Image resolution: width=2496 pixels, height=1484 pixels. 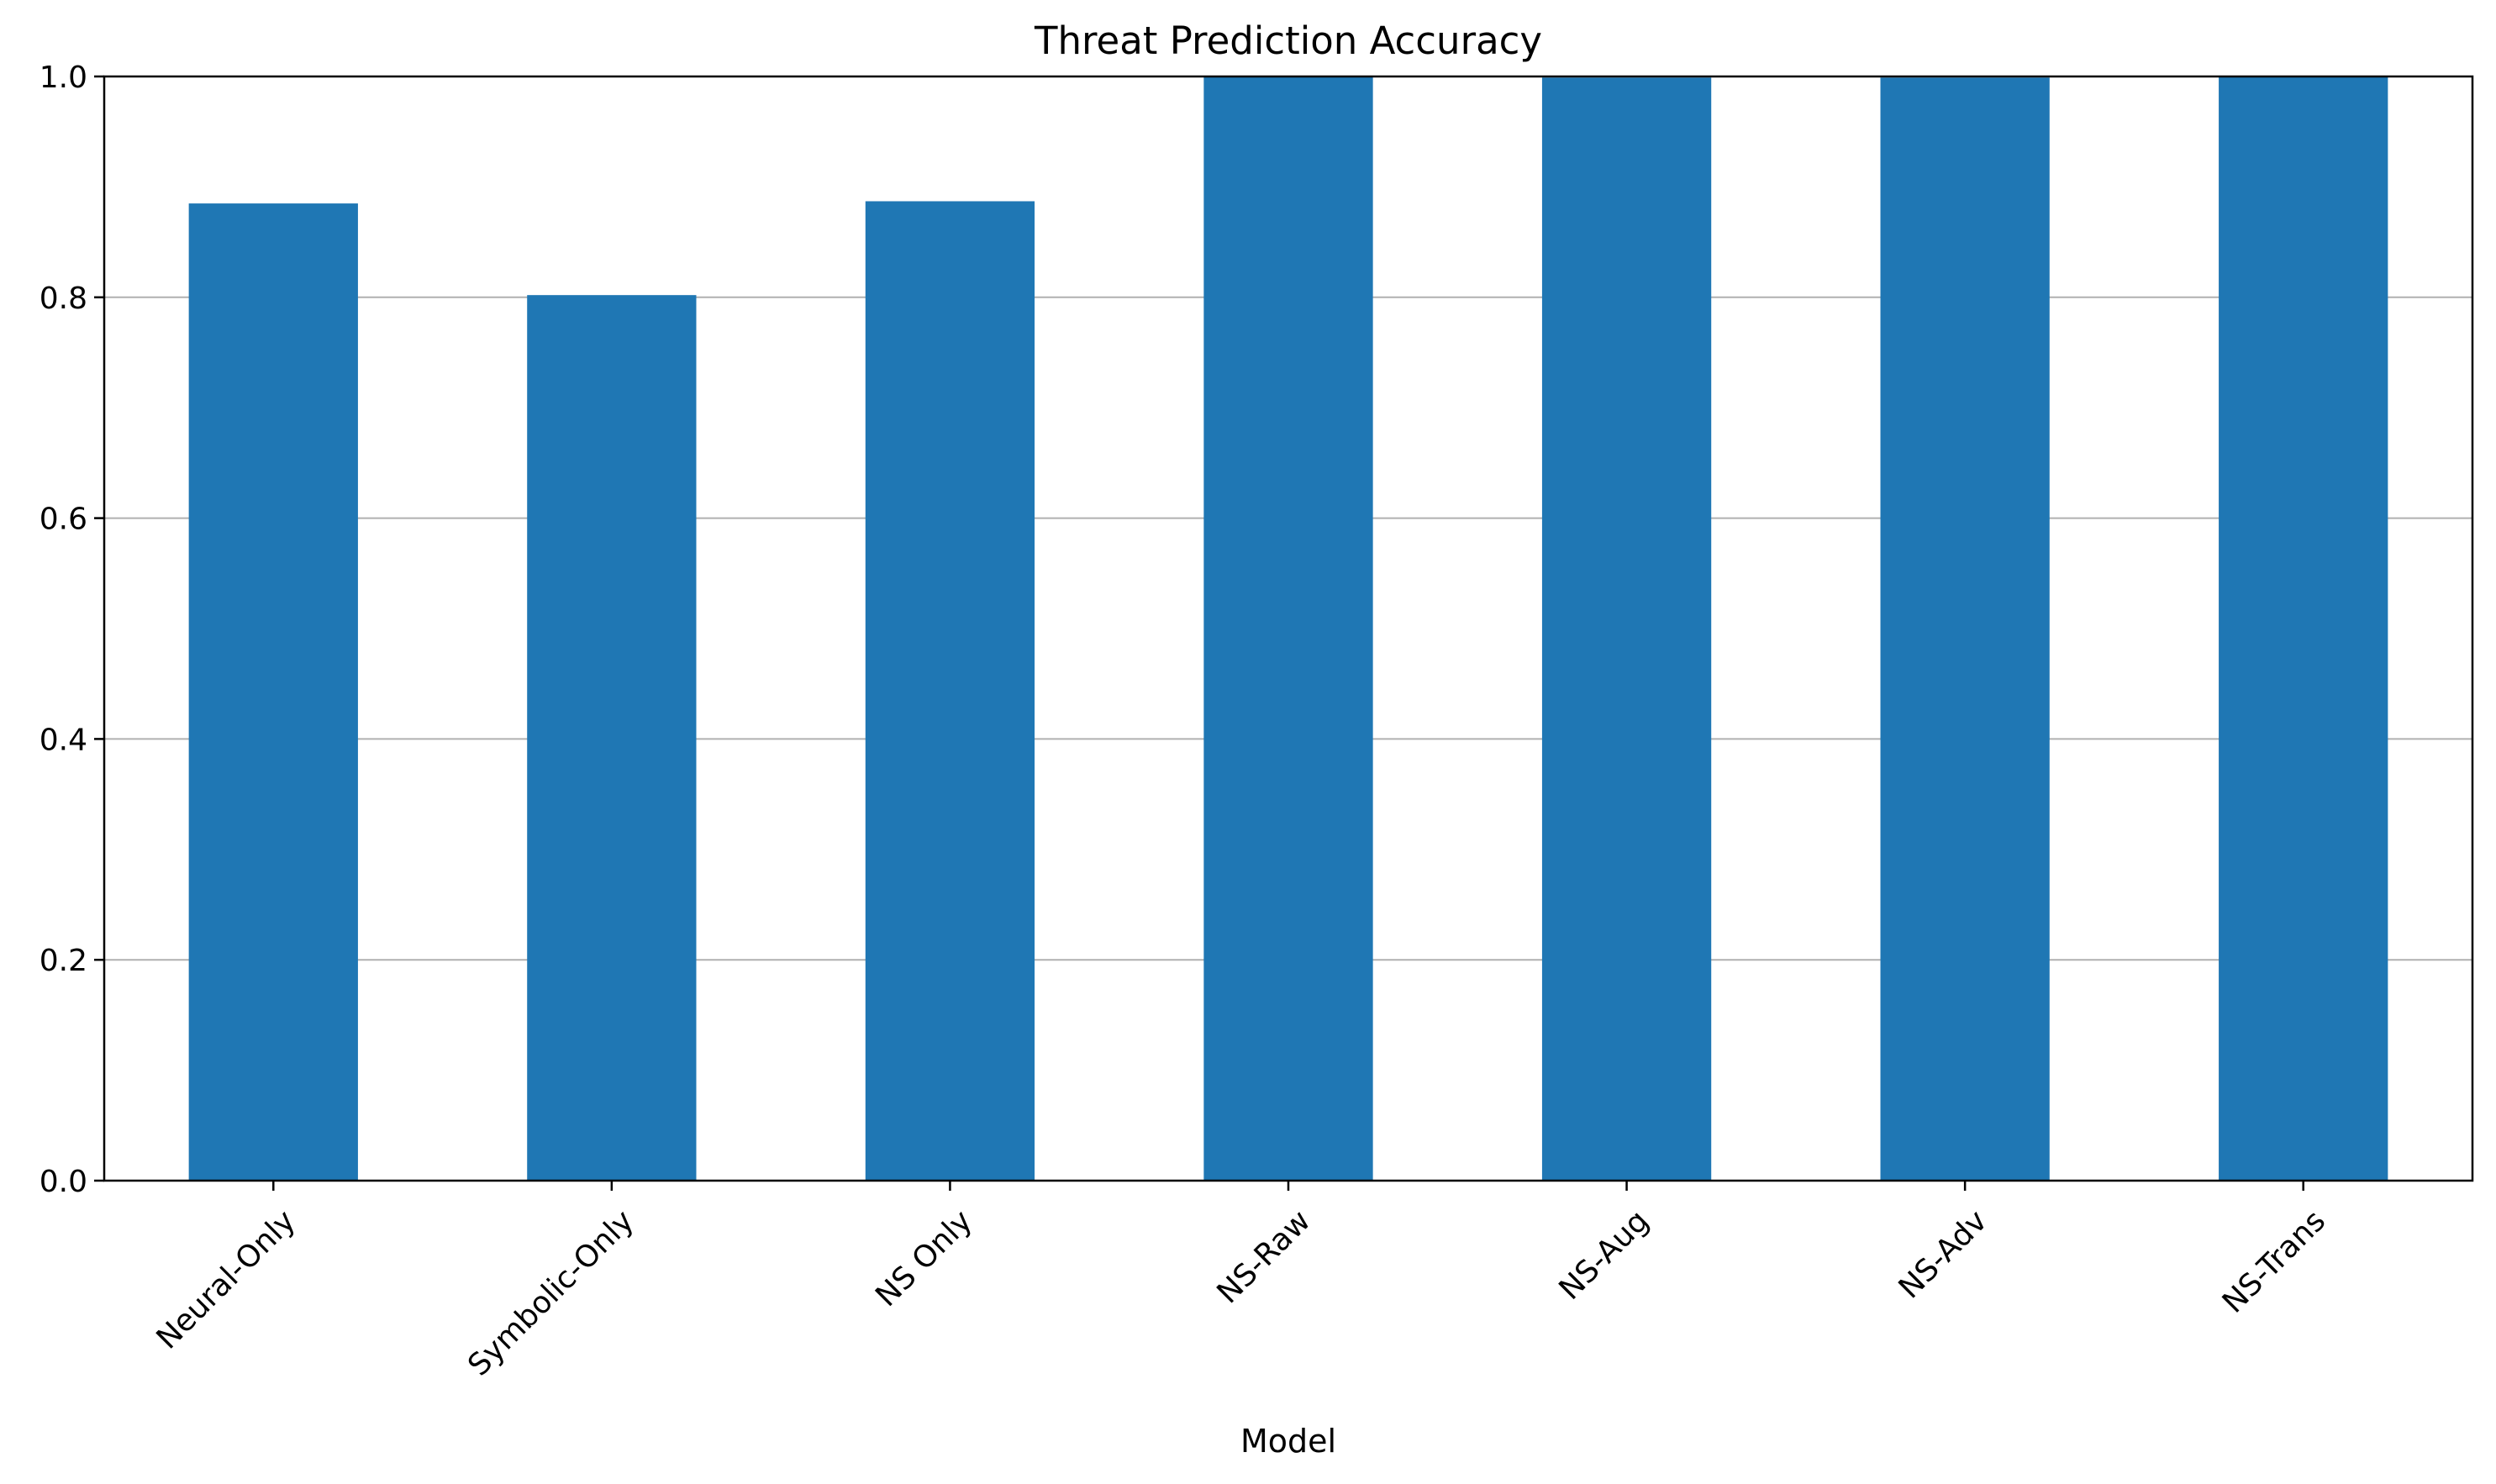 I want to click on x-tick-label: NS-Aug, so click(x=1605, y=1255).